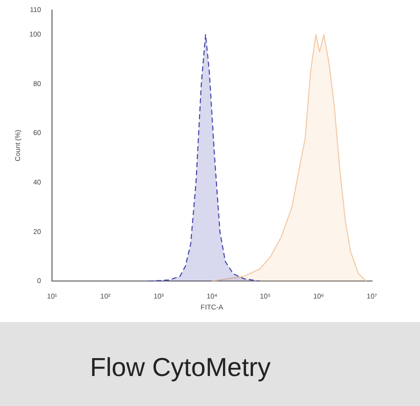  Describe the element at coordinates (180, 367) in the screenshot. I see `text: Flow CytoMetry` at that location.